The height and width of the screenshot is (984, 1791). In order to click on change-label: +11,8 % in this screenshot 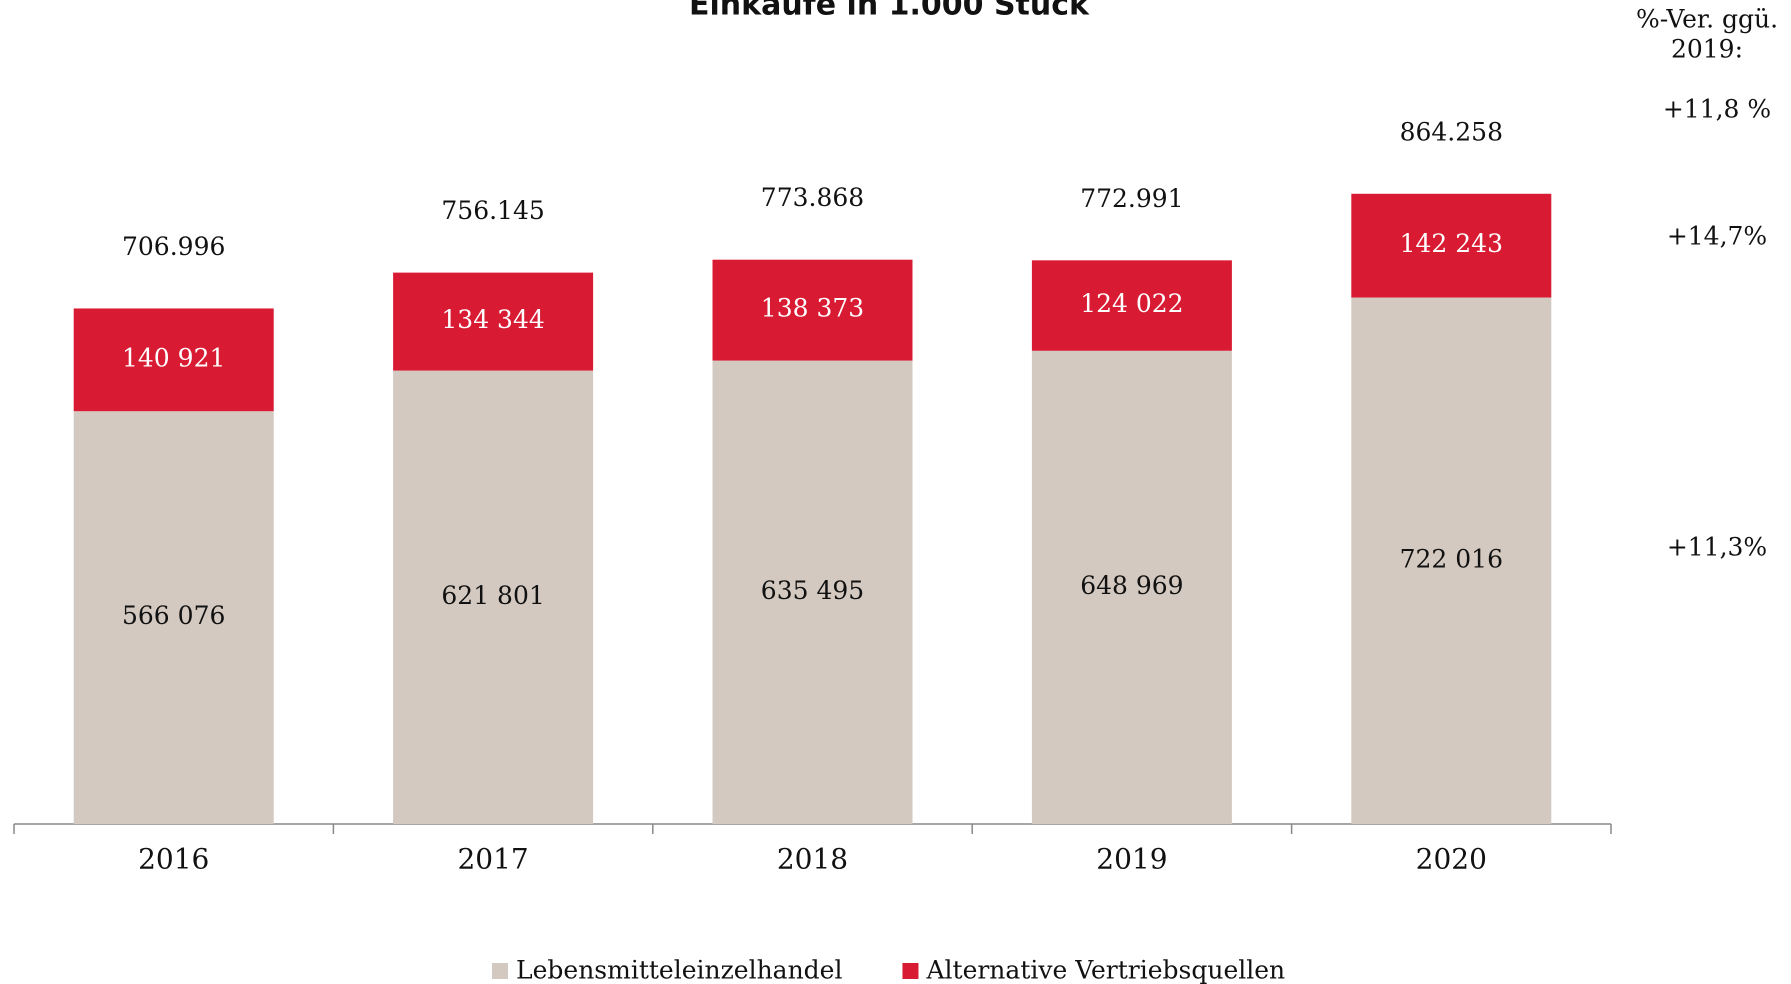, I will do `click(1717, 109)`.